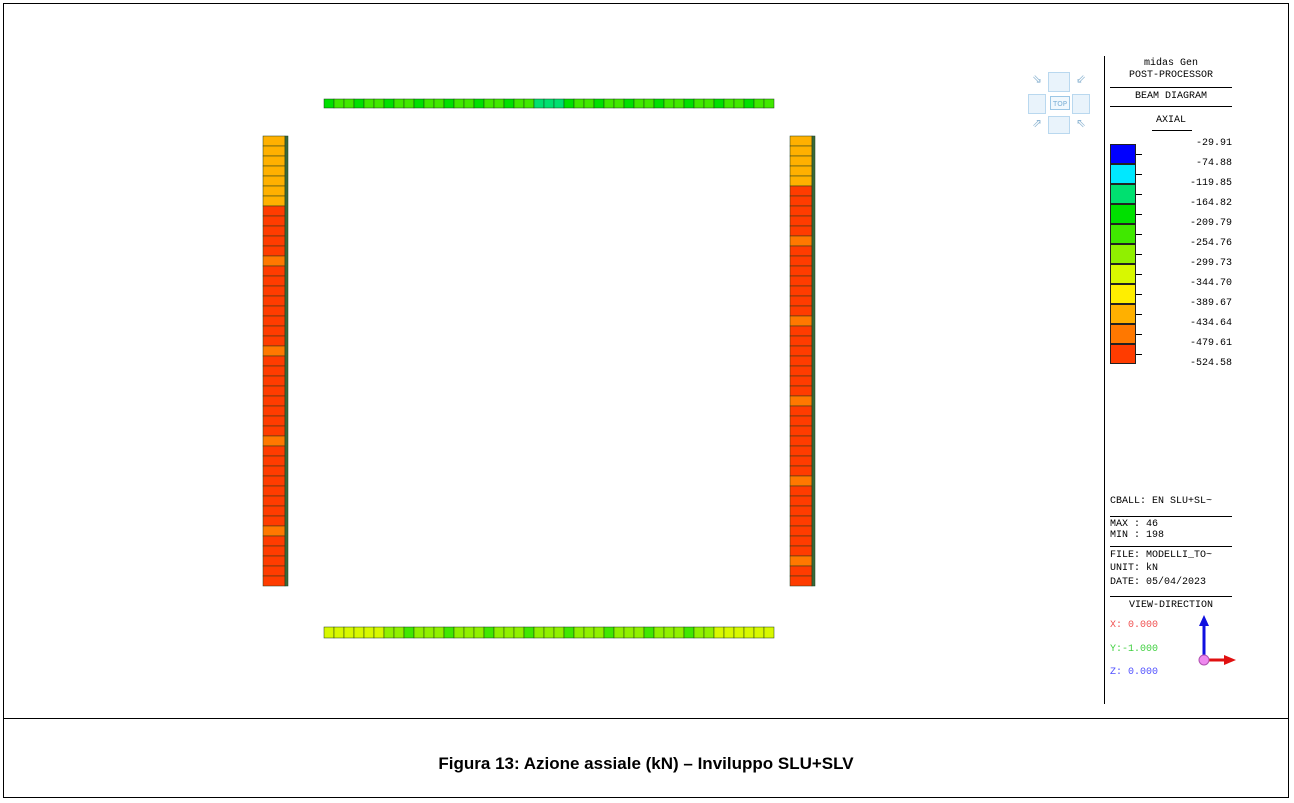 The image size is (1294, 803). Describe the element at coordinates (1134, 649) in the screenshot. I see `view-direction-y: Y:-1.000` at that location.